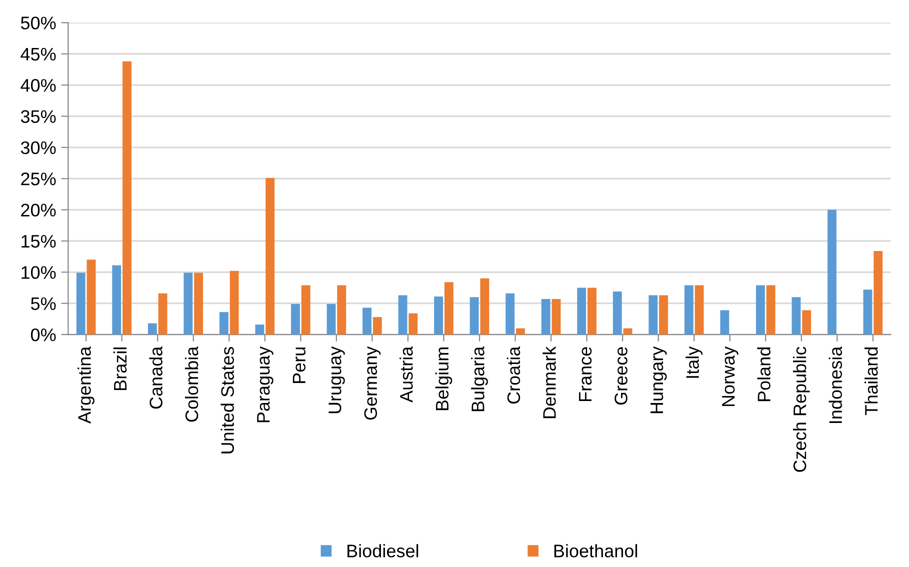 The width and height of the screenshot is (909, 567). What do you see at coordinates (372, 383) in the screenshot?
I see `x-tick-label: Germany` at bounding box center [372, 383].